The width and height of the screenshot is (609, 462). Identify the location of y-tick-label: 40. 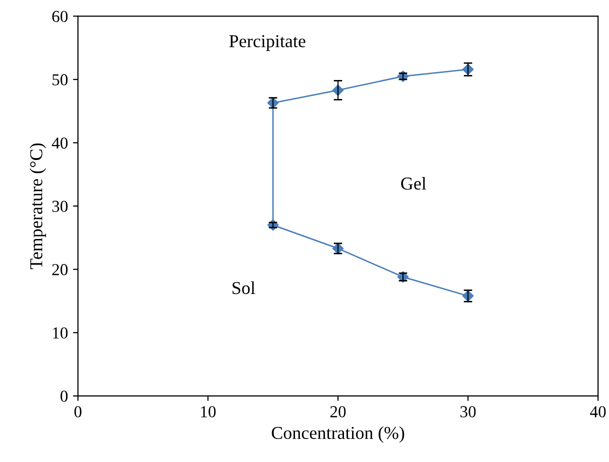
(60, 143).